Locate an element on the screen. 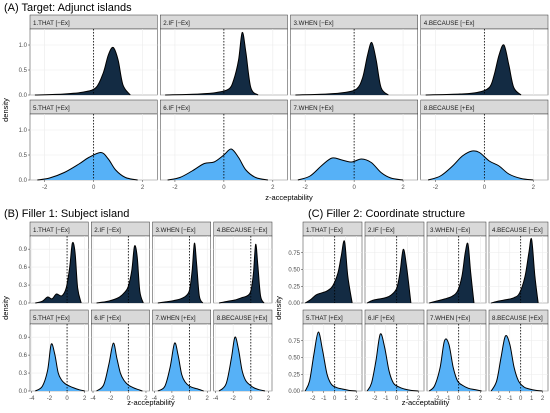  facet: 5.THAT [+Ex] 0.00 0.25 0.50 0.75 -2 -1 0 1 2 is located at coordinates (325, 355).